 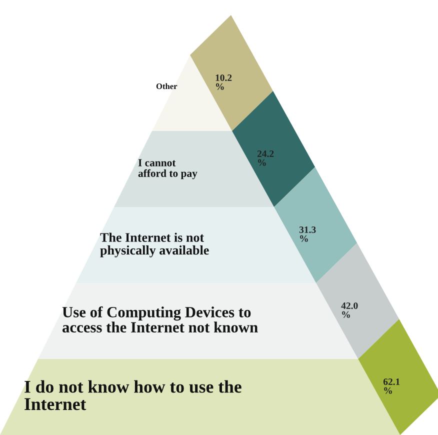 I want to click on category-label: Other, so click(x=167, y=86).